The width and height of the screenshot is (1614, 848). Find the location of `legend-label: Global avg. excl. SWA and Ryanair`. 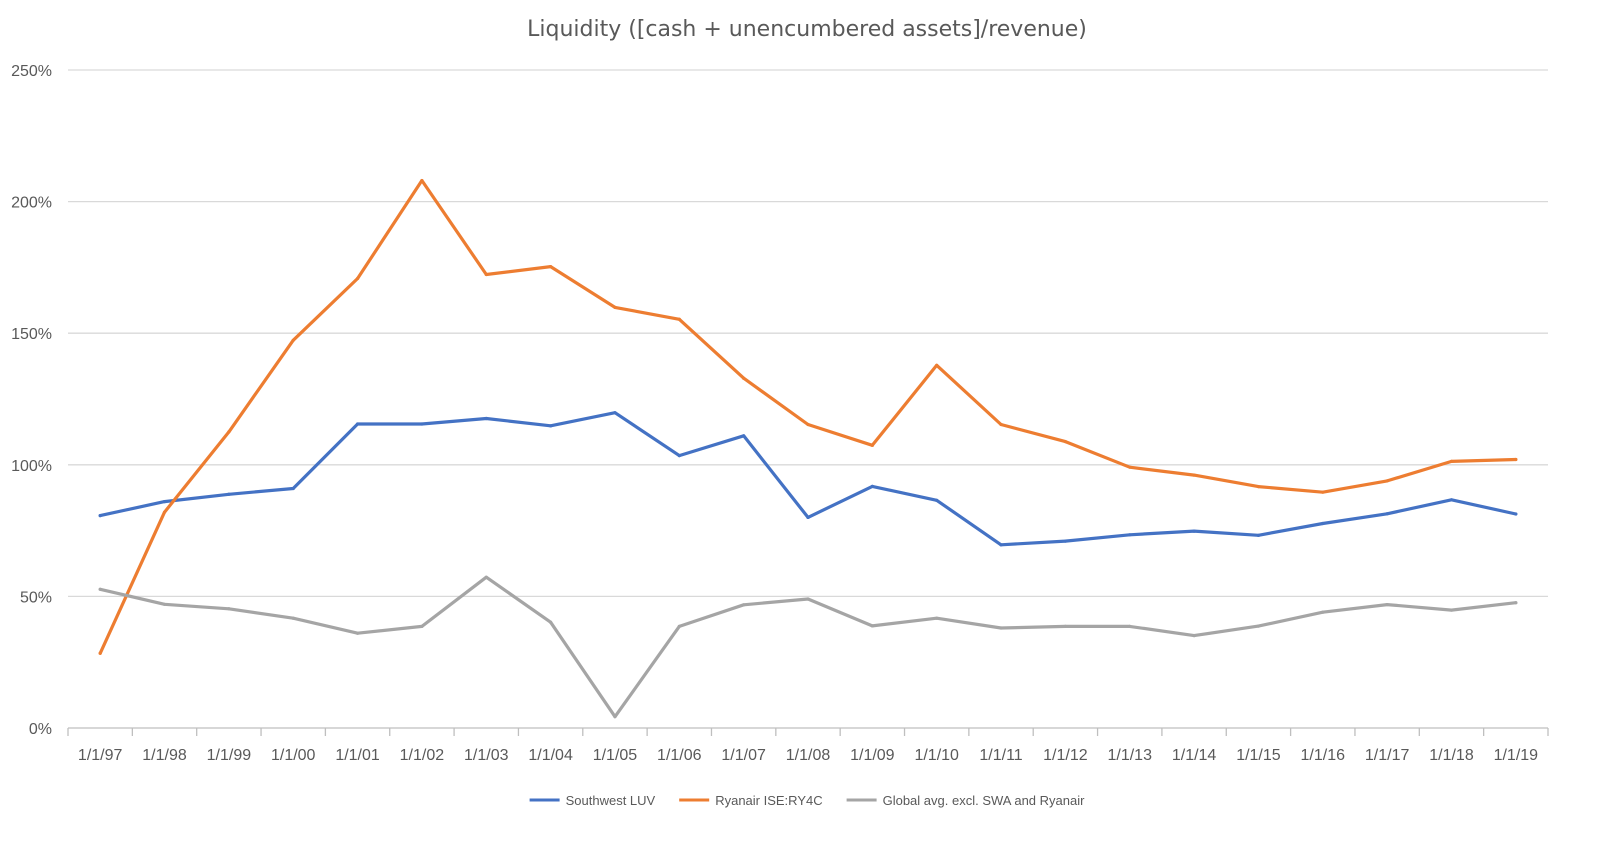

legend-label: Global avg. excl. SWA and Ryanair is located at coordinates (984, 800).